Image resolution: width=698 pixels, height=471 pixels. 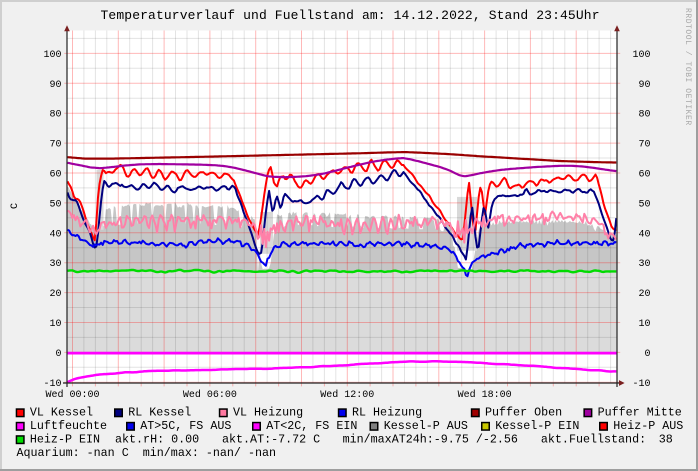 What do you see at coordinates (15, 206) in the screenshot?
I see `svg-text: C` at bounding box center [15, 206].